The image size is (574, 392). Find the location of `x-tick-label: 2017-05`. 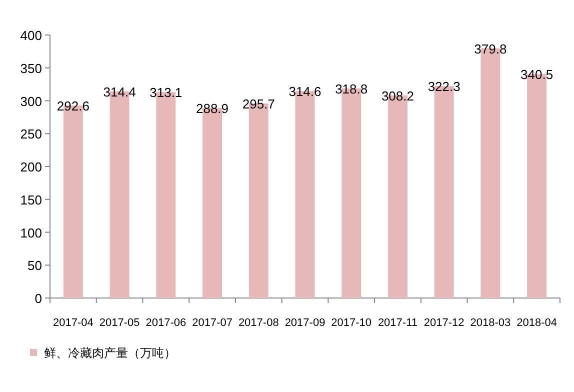

x-tick-label: 2017-05 is located at coordinates (119, 323).